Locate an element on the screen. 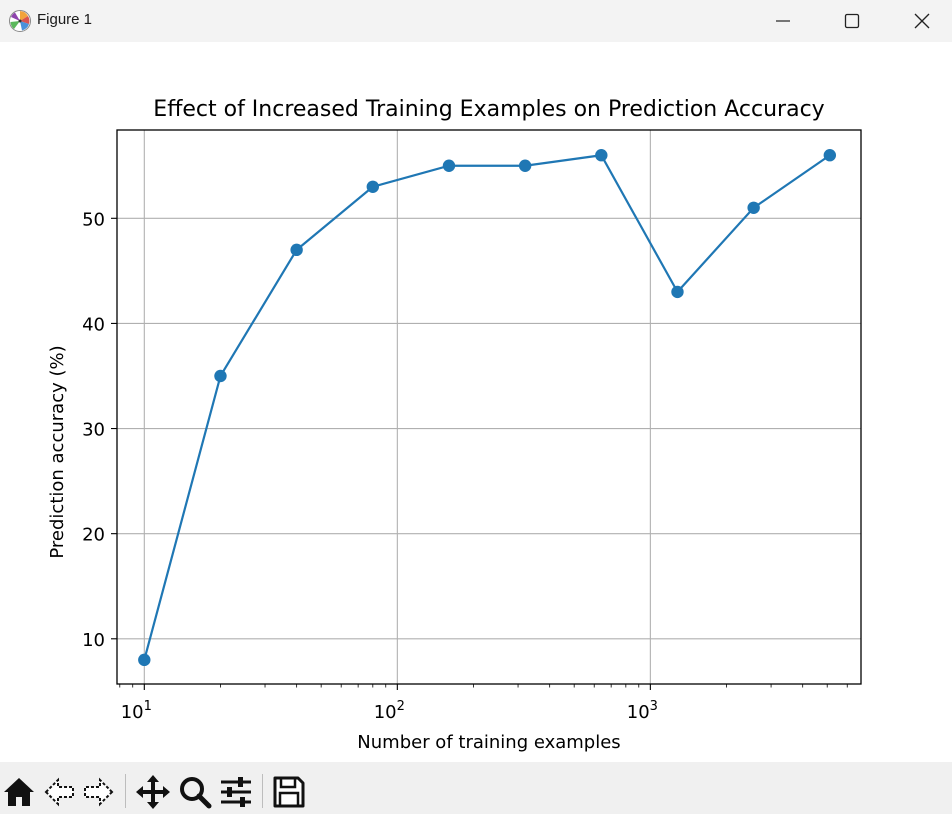 This screenshot has width=952, height=814. magnifier-icon is located at coordinates (195, 792).